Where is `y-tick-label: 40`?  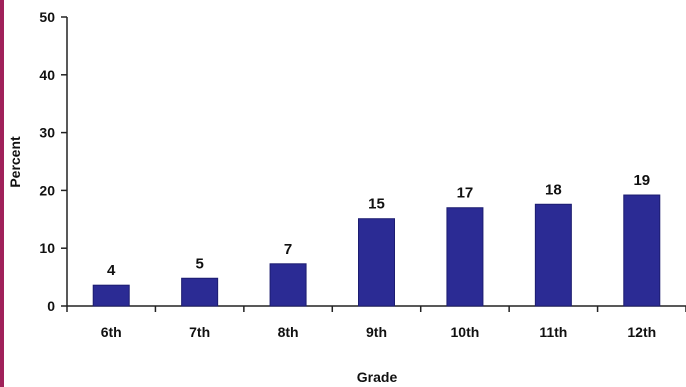
y-tick-label: 40 is located at coordinates (47, 75).